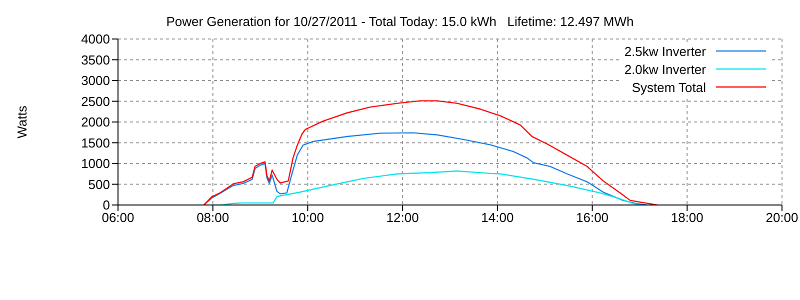 This screenshot has height=300, width=800. I want to click on x-tick-label: 20:00, so click(782, 218).